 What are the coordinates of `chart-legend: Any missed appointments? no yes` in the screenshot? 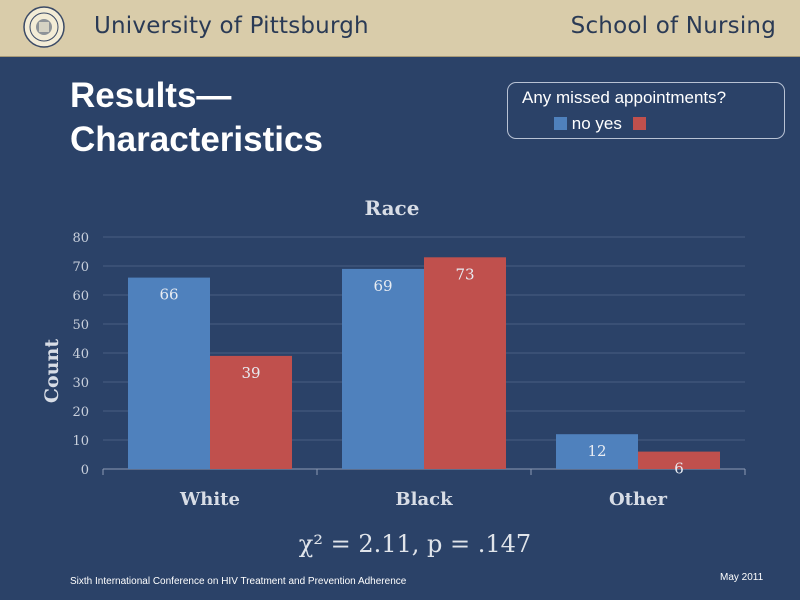 It's located at (646, 110).